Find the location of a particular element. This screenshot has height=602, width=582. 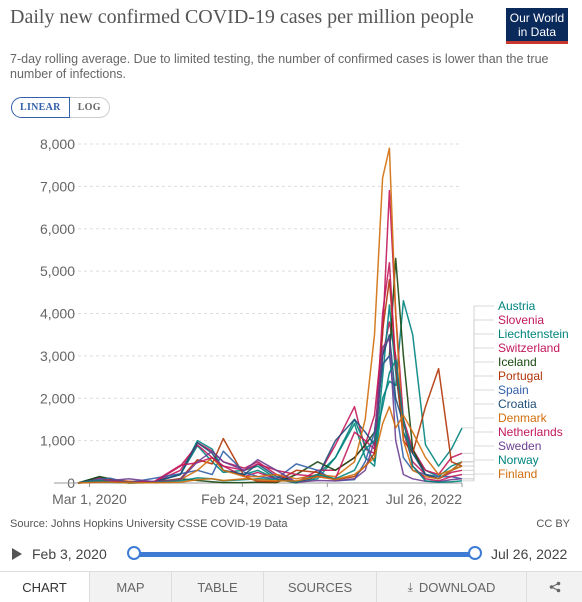

timeline-start-label: Feb 3, 2020 is located at coordinates (69, 554).